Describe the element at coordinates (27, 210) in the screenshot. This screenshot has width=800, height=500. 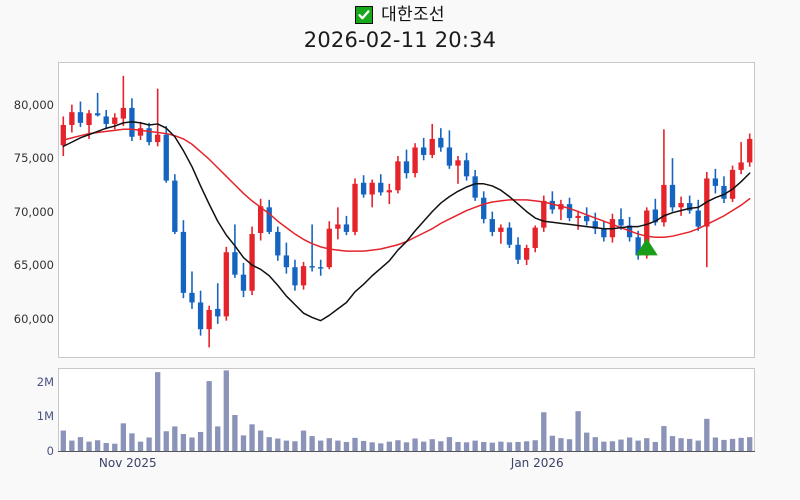
I see `price-axis-labels: 80,000 75,000 70,000 65,000 60,000` at that location.